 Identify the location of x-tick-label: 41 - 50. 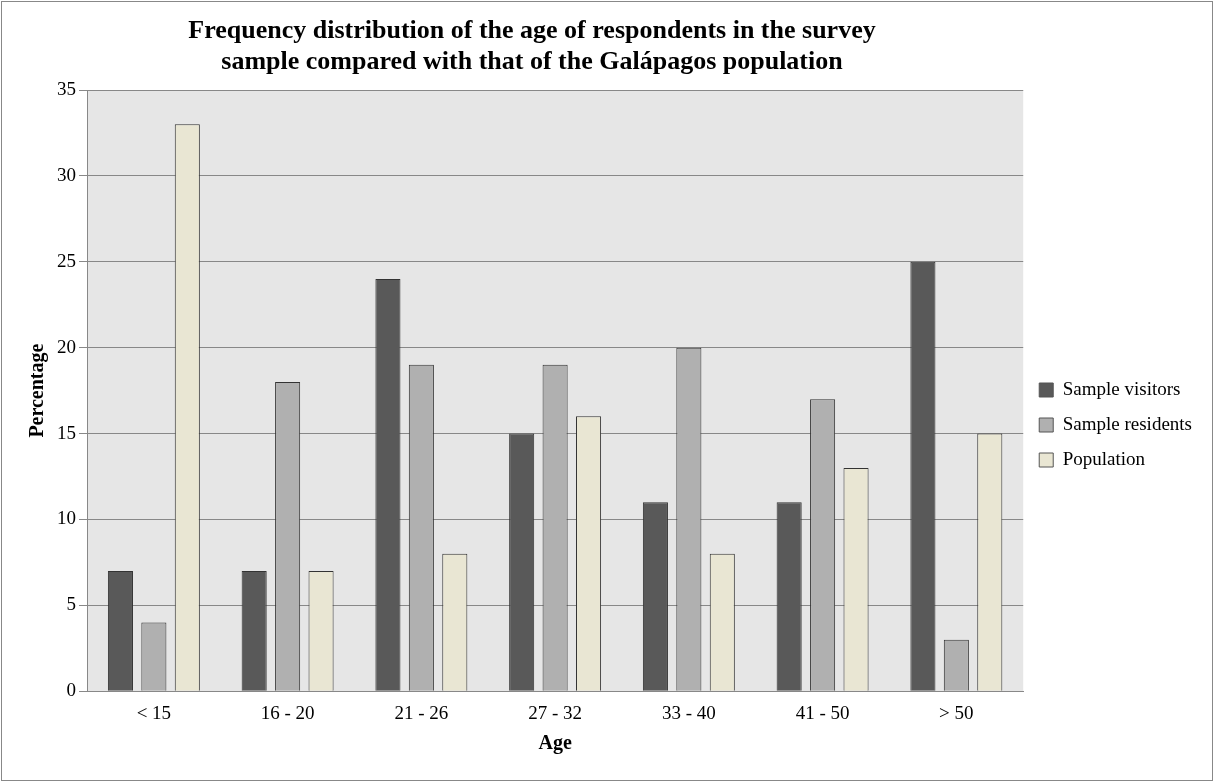
(822, 712).